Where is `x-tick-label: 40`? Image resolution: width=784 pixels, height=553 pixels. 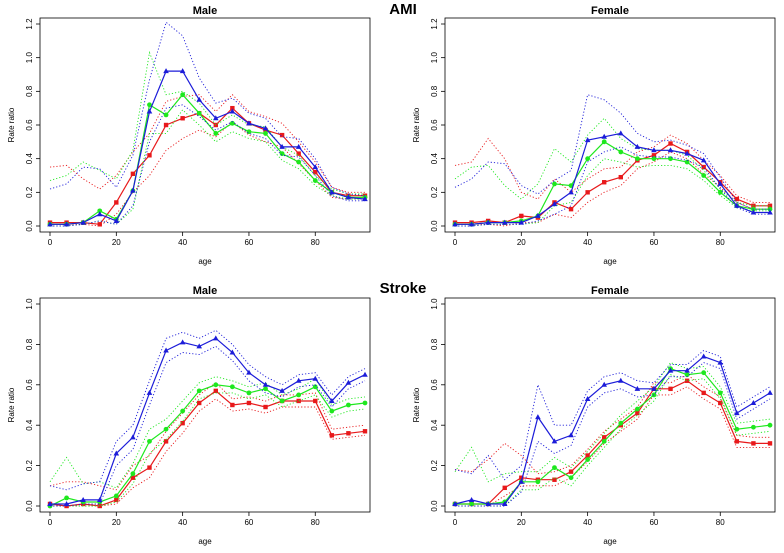 x-tick-label: 40 is located at coordinates (182, 242).